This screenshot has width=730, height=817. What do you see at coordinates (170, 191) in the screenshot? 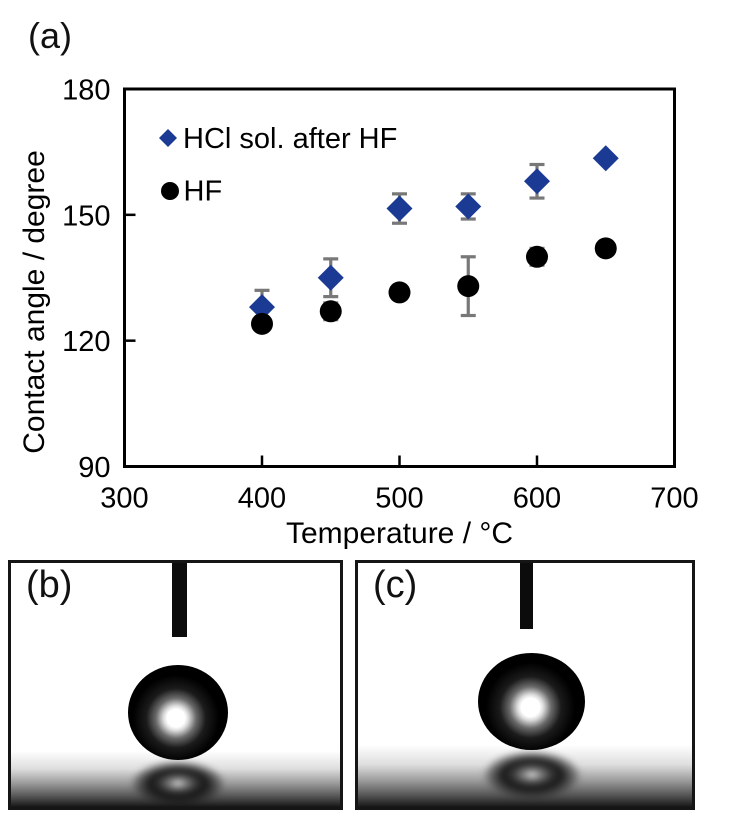
I see `legend-marker-circle` at bounding box center [170, 191].